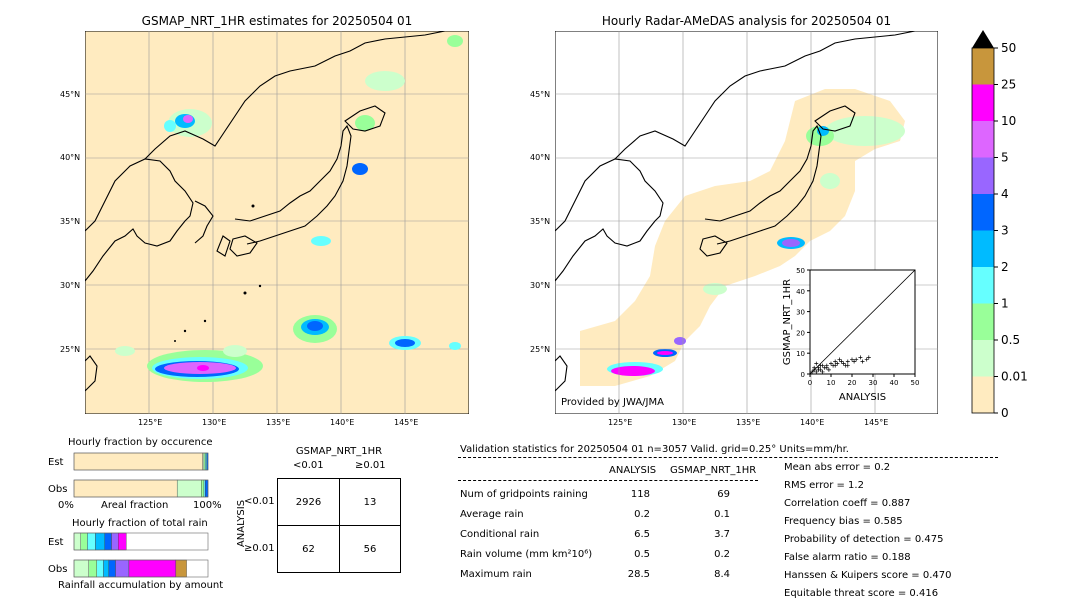 This screenshot has height=612, width=1080. I want to click on right-map-credit: Provided by JWA/JMA, so click(612, 402).